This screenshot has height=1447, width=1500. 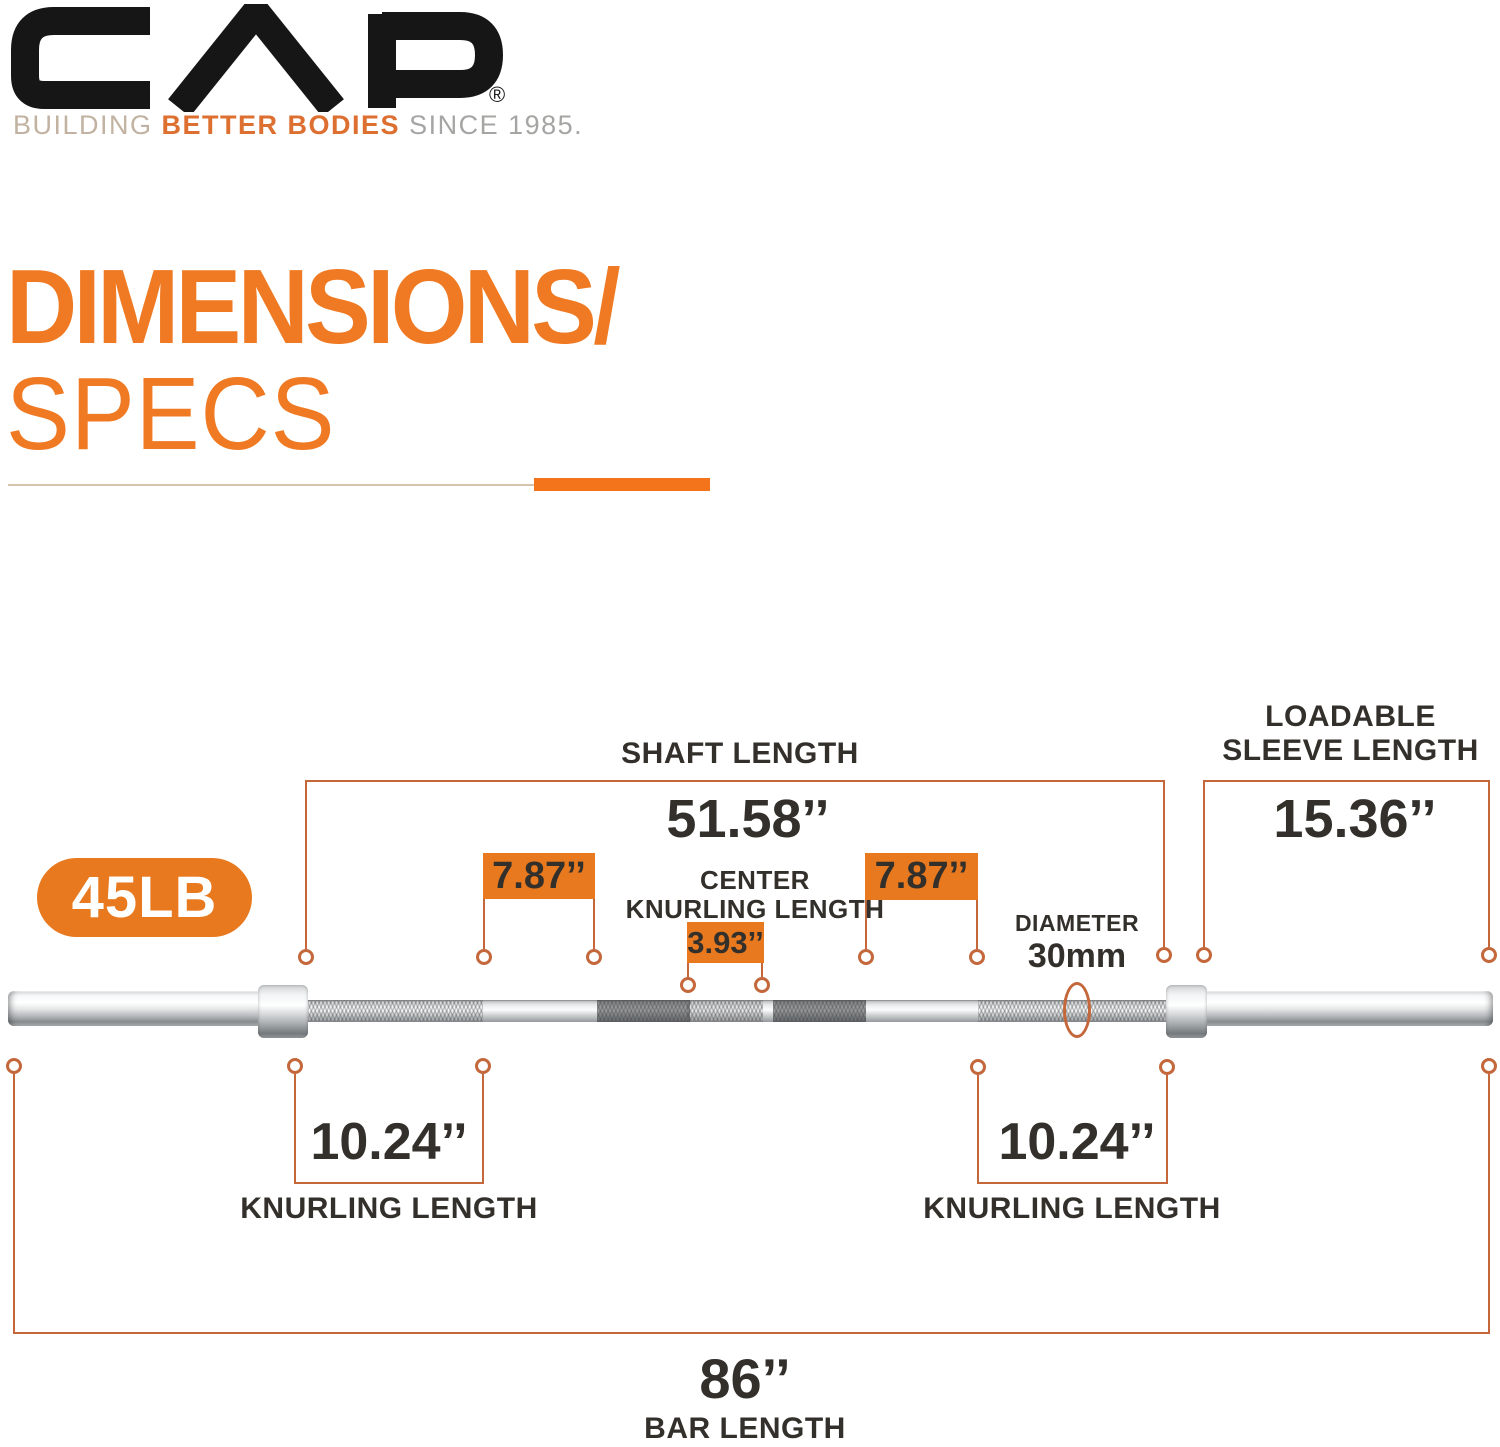 I want to click on diameter-label: DIAMETER, so click(x=1077, y=923).